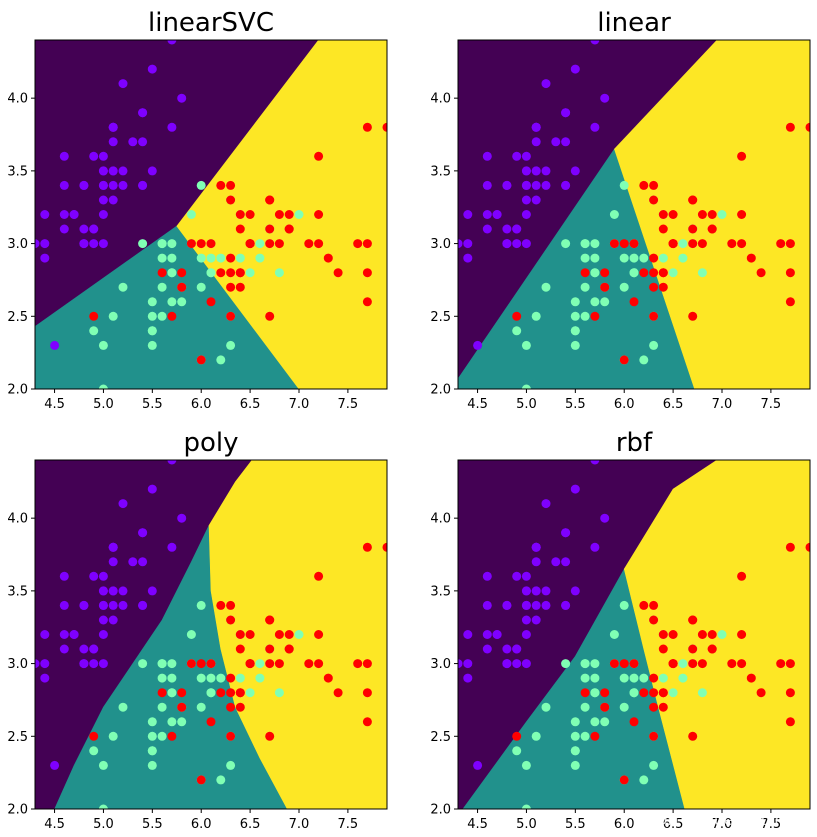  What do you see at coordinates (634, 23) in the screenshot?
I see `subplot-title: linear` at bounding box center [634, 23].